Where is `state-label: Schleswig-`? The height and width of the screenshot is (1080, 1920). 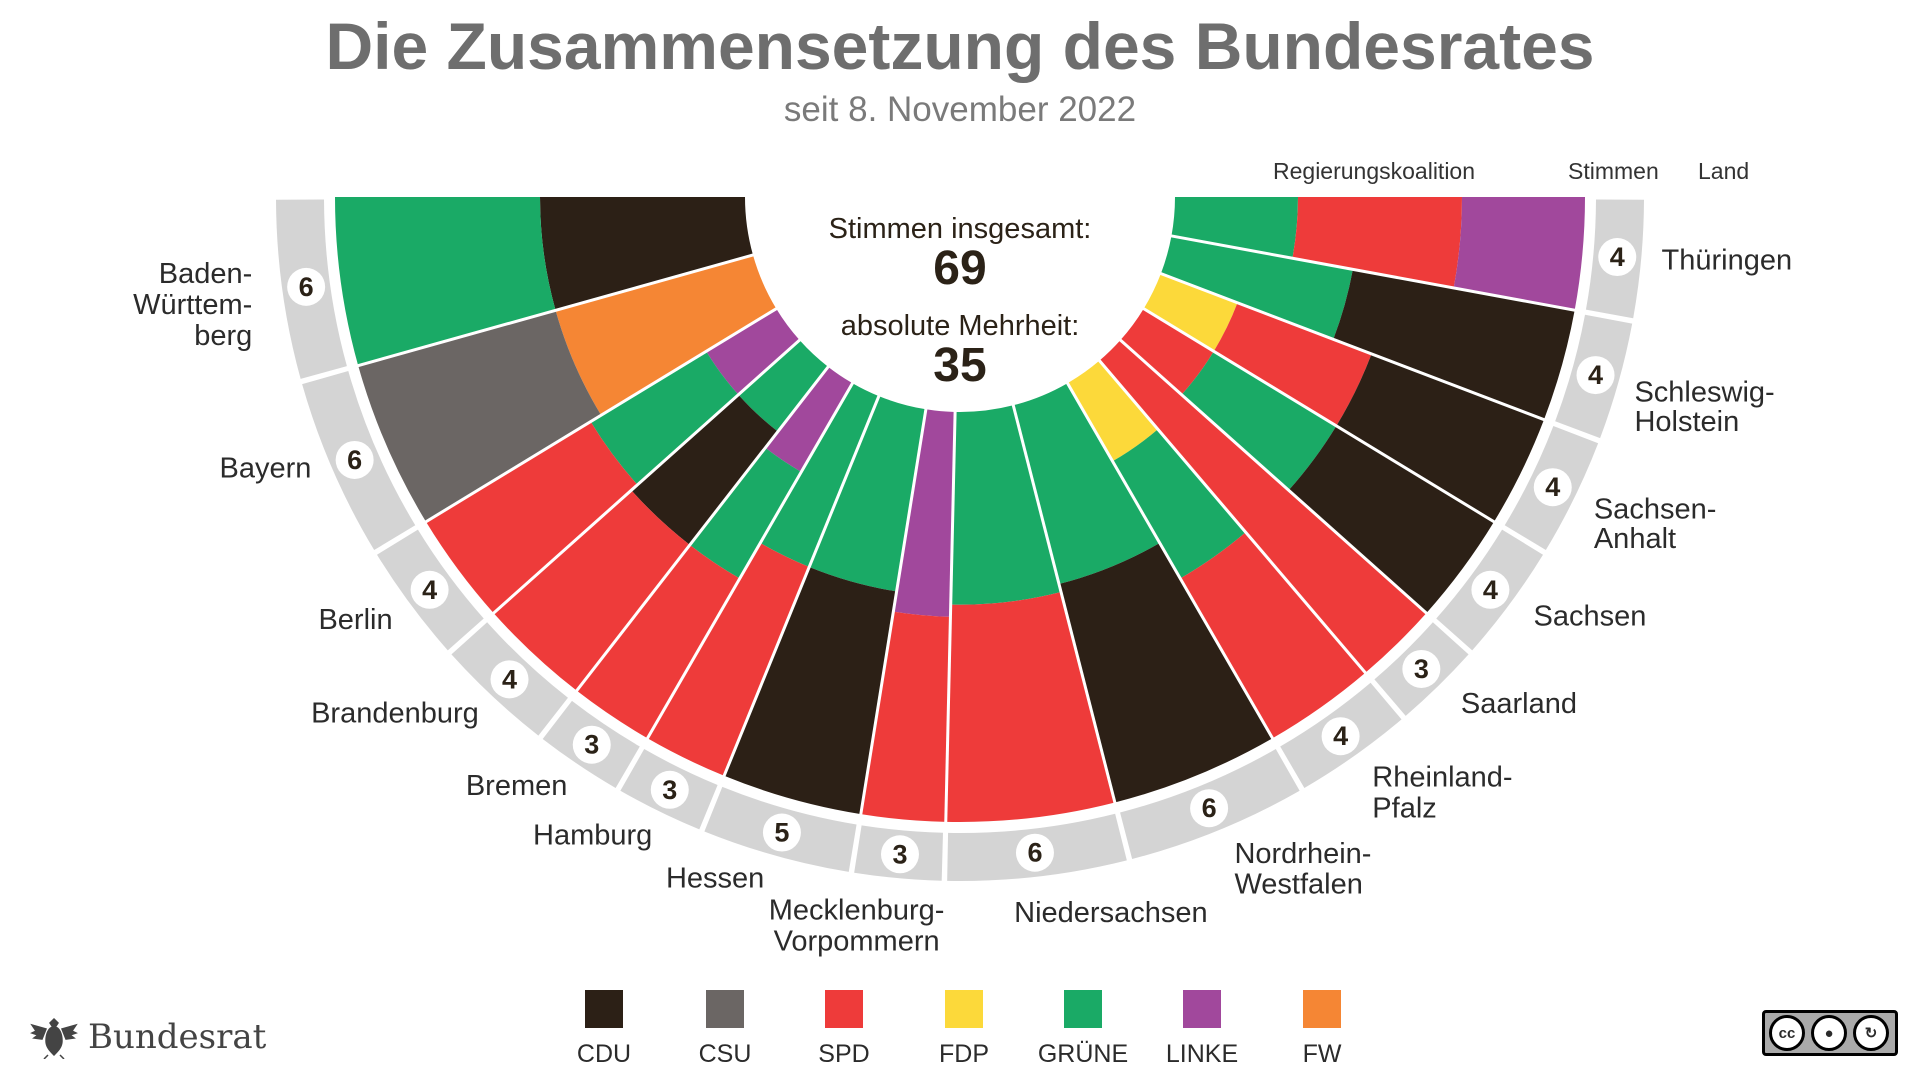
state-label: Schleswig- is located at coordinates (1704, 392).